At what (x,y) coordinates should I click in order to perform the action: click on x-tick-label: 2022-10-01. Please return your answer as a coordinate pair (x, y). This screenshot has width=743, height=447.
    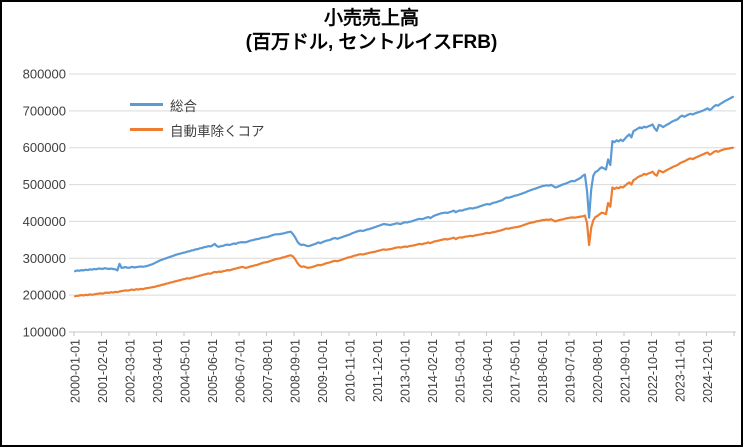
    Looking at the image, I should click on (653, 371).